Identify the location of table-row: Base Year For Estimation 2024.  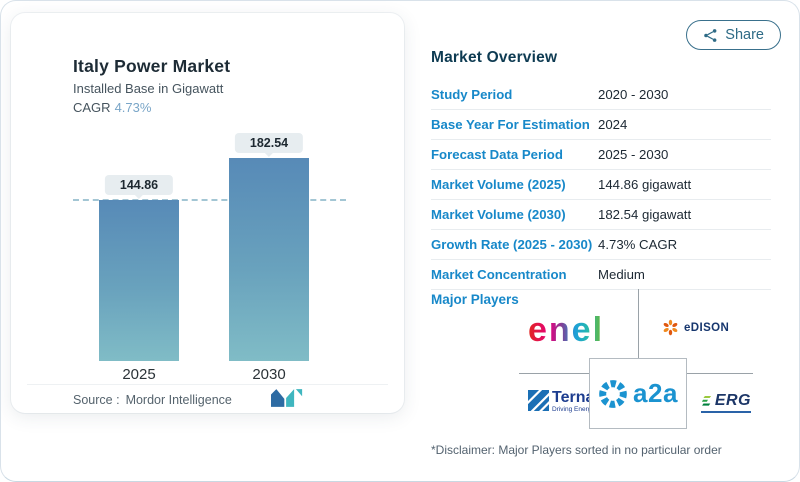
(601, 125).